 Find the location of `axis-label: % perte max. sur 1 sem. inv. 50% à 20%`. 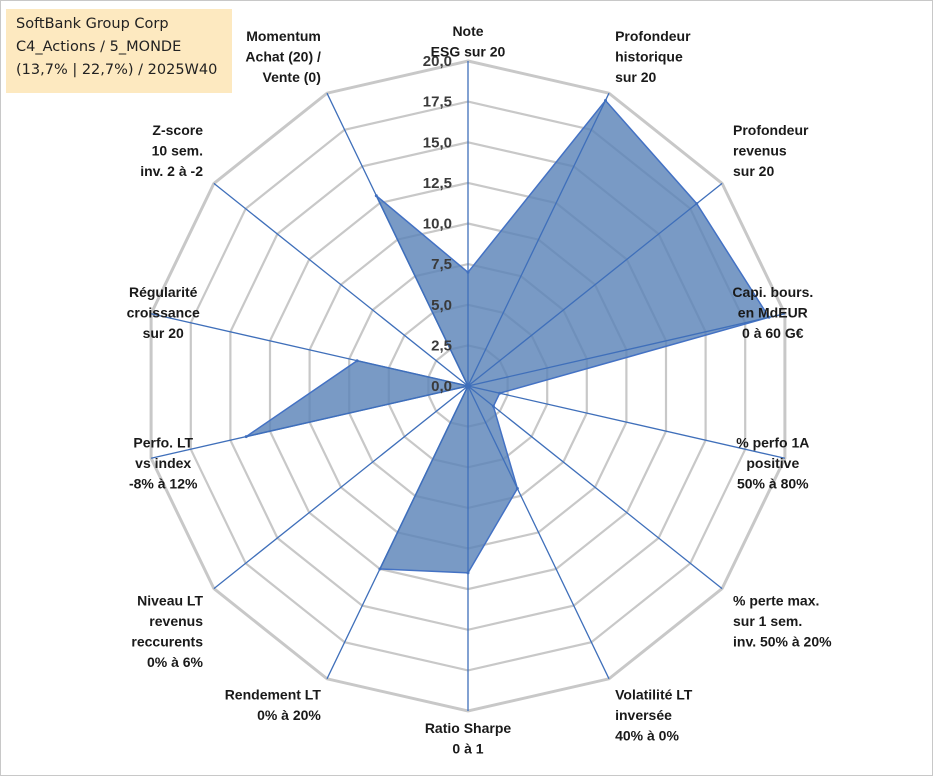

axis-label: % perte max. sur 1 sem. inv. 50% à 20% is located at coordinates (782, 620).